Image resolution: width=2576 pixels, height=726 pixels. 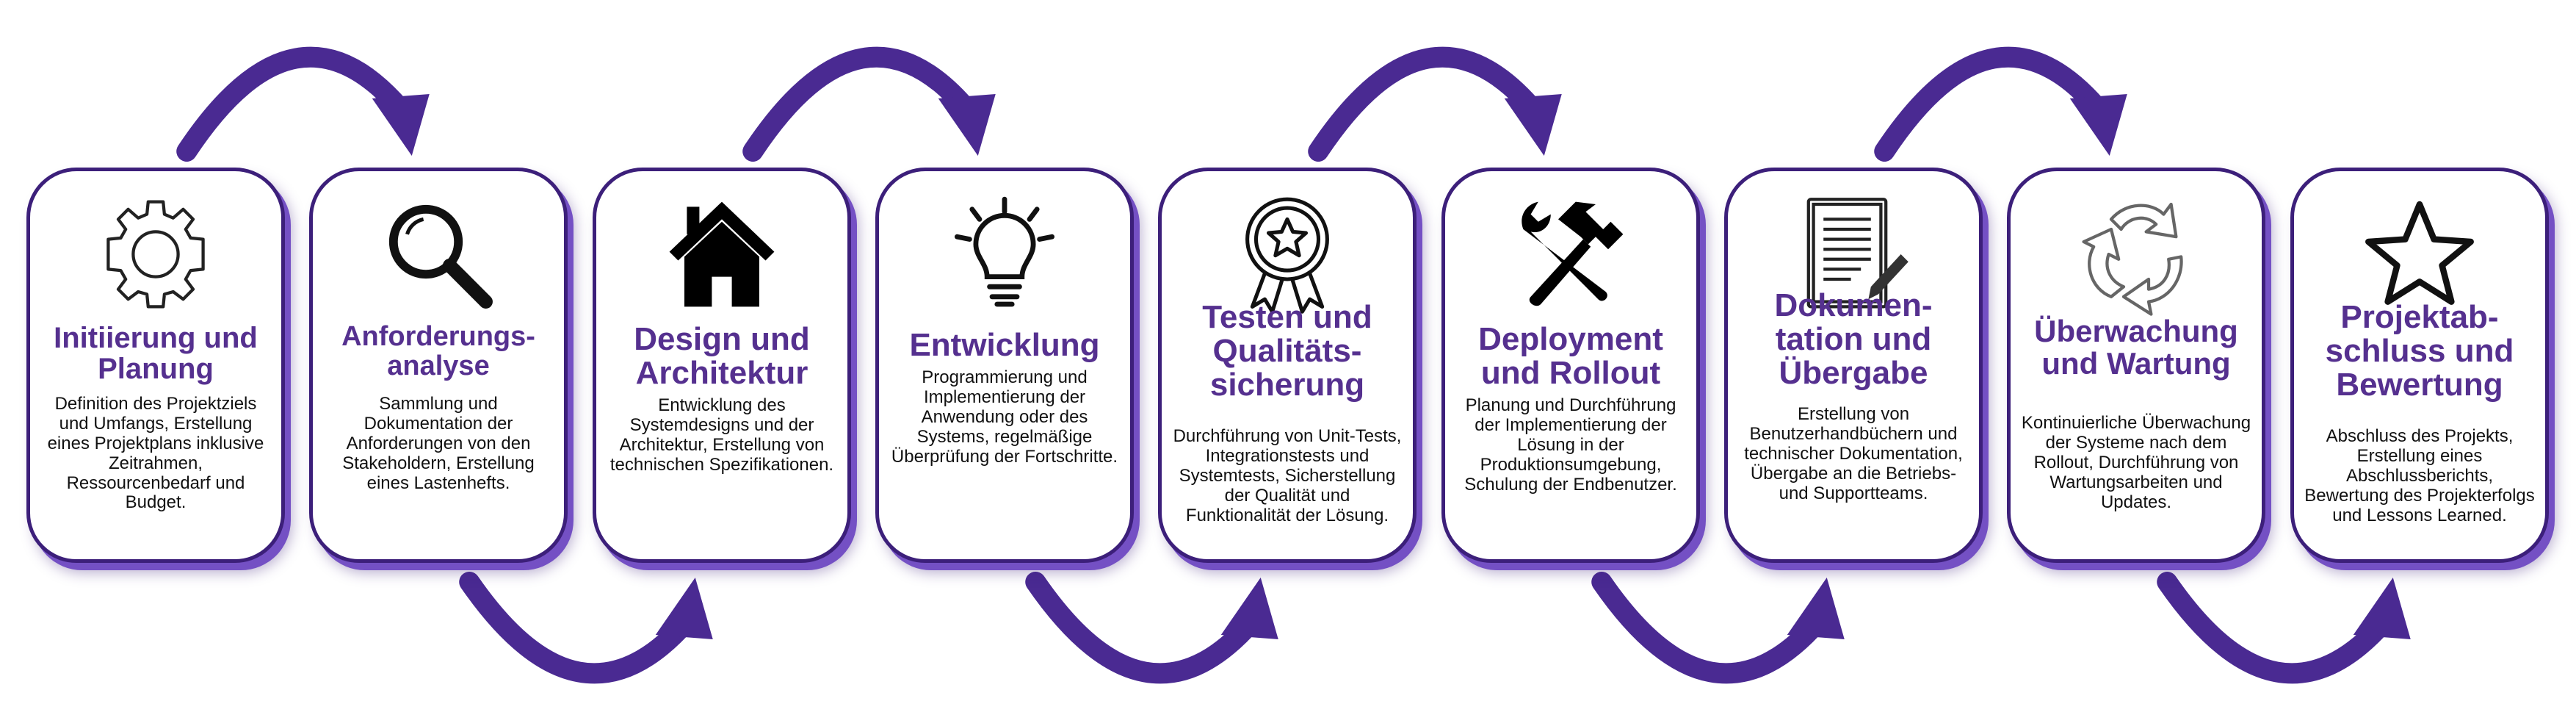 What do you see at coordinates (722, 356) in the screenshot?
I see `step-title: Design und Architektur` at bounding box center [722, 356].